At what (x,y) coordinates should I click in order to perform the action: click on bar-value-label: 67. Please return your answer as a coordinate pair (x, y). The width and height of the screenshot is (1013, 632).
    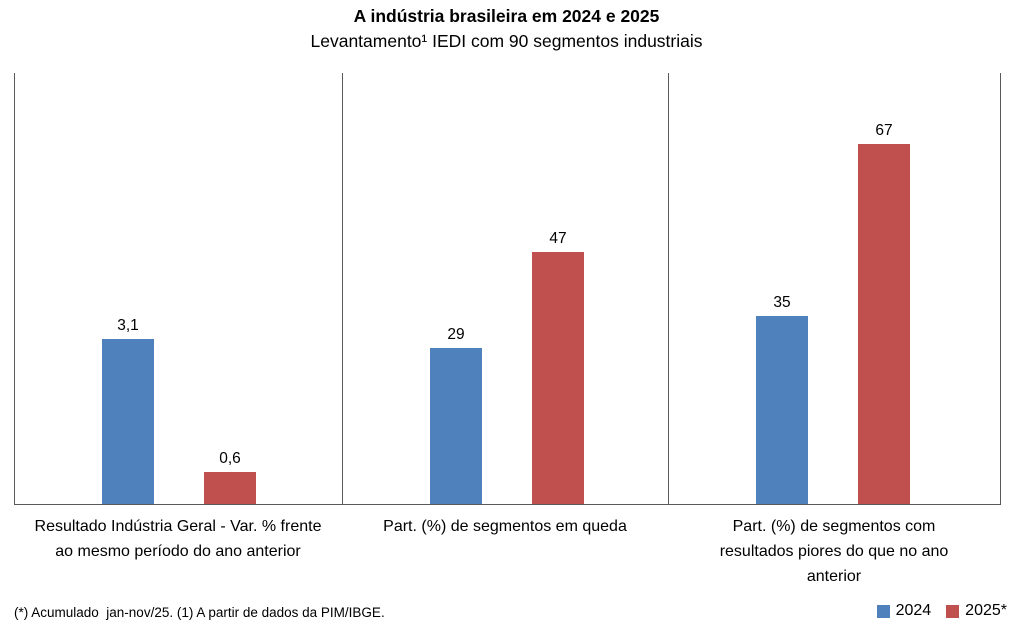
    Looking at the image, I should click on (884, 130).